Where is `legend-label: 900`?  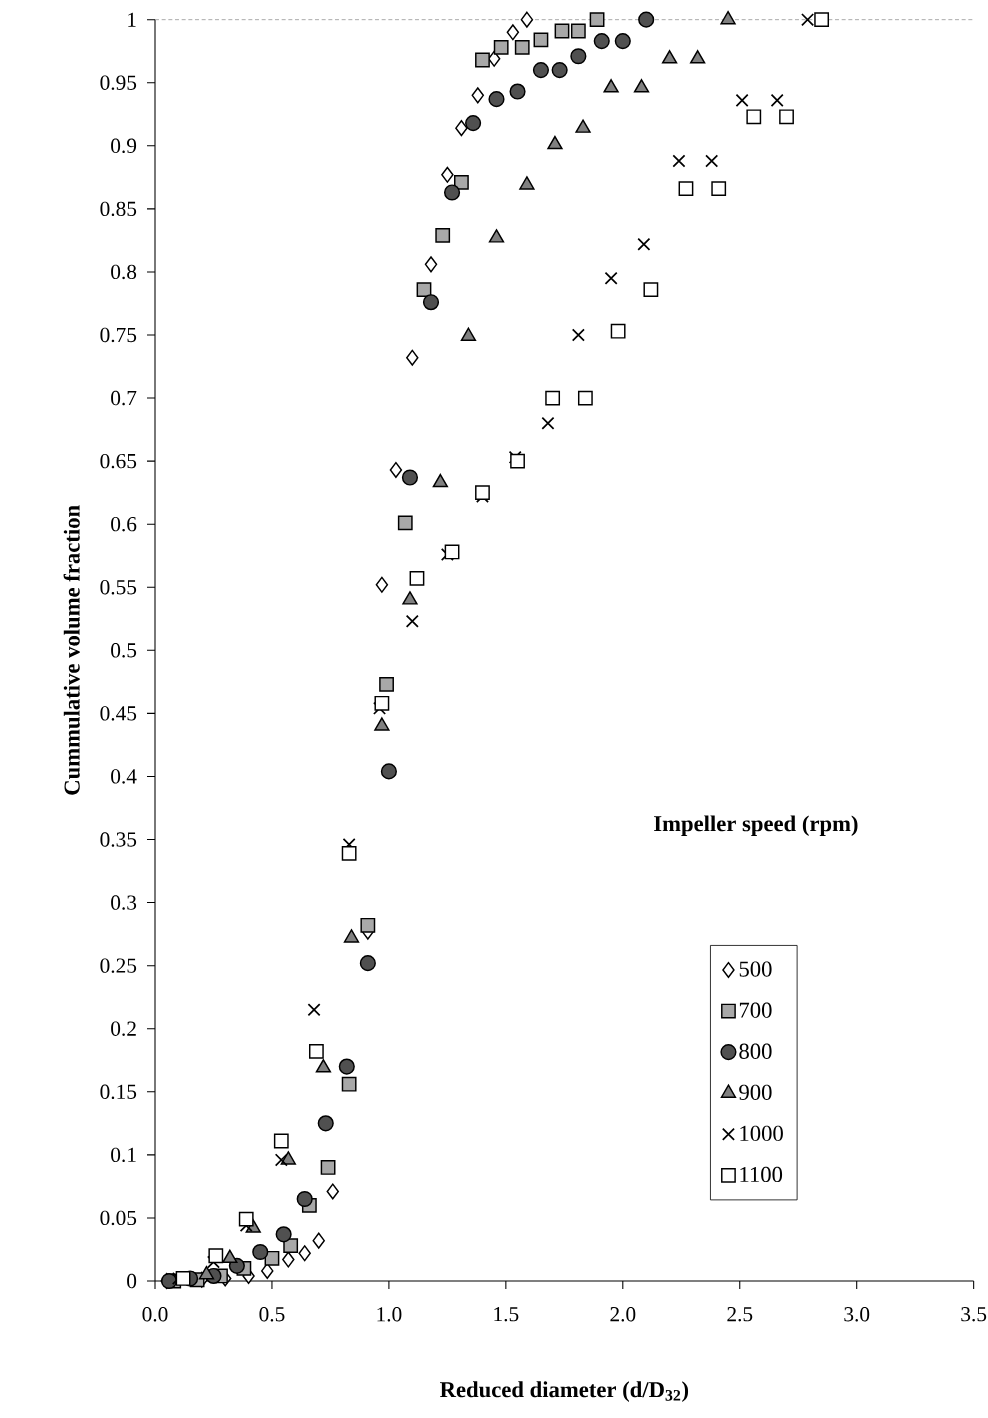
legend-label: 900 is located at coordinates (755, 1092).